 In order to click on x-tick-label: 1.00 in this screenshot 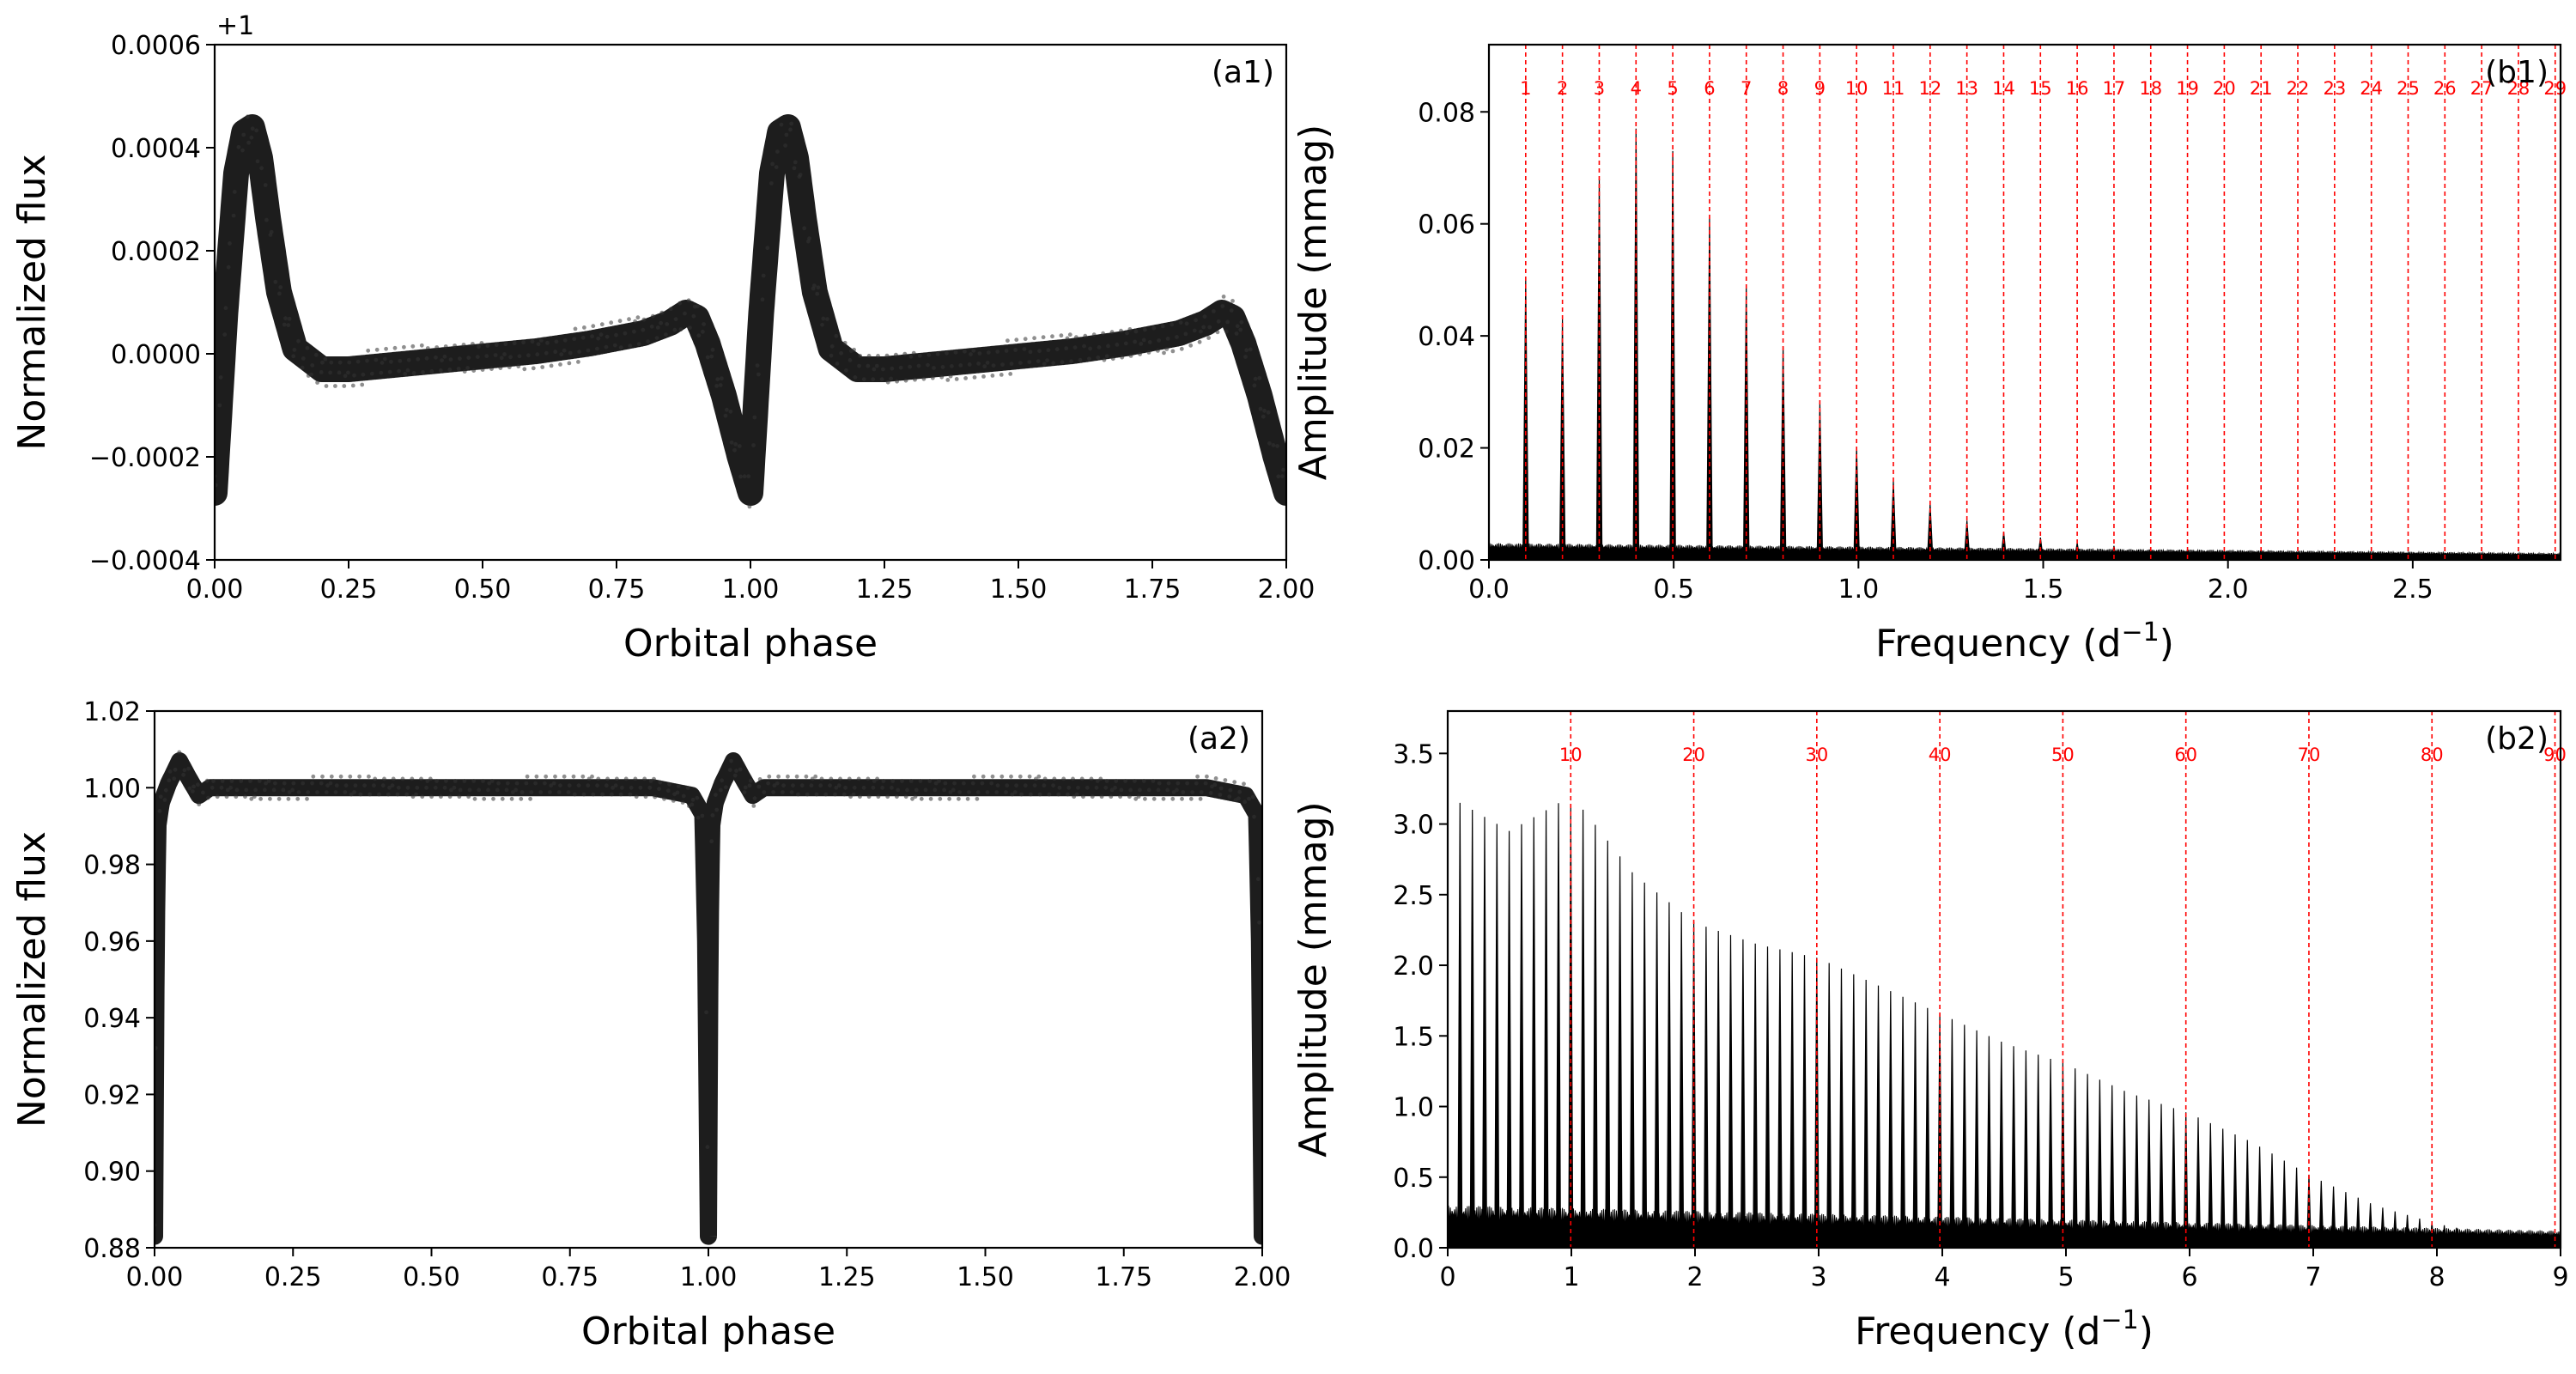, I will do `click(751, 590)`.